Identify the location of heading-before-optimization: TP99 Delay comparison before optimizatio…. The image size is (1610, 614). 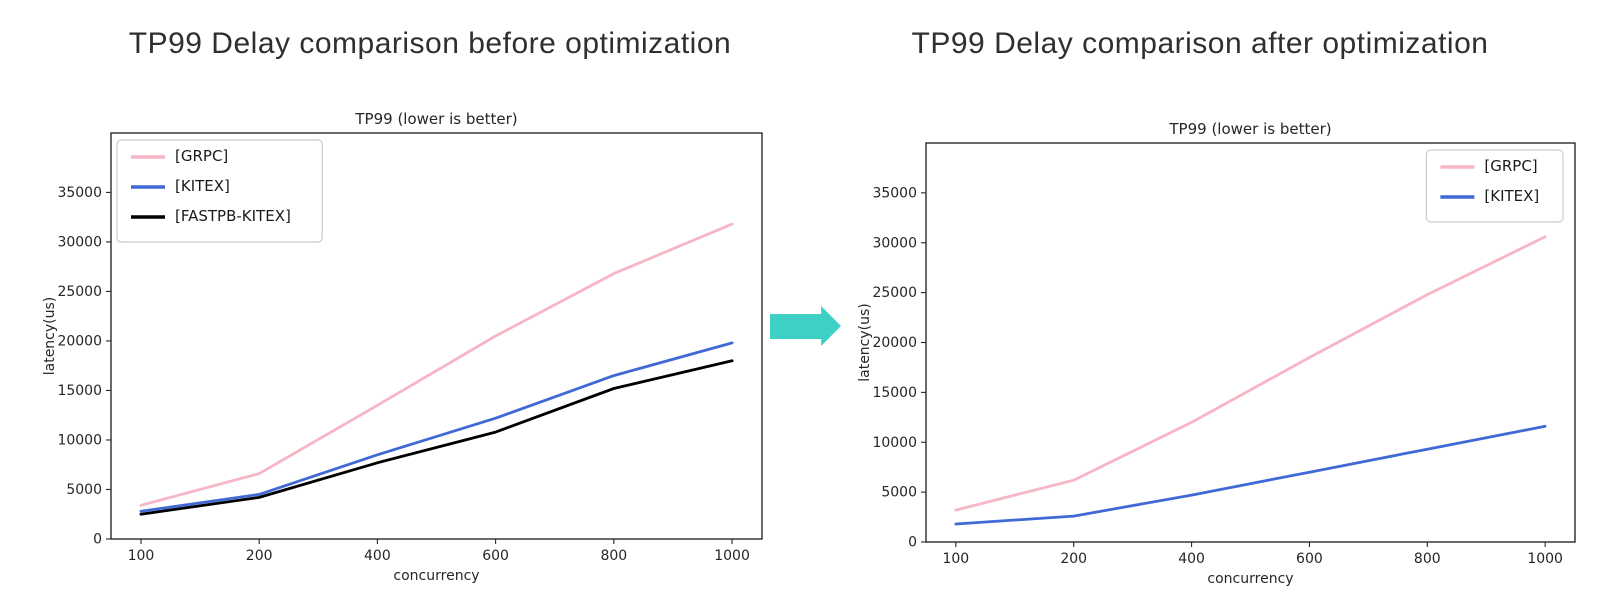
(430, 43).